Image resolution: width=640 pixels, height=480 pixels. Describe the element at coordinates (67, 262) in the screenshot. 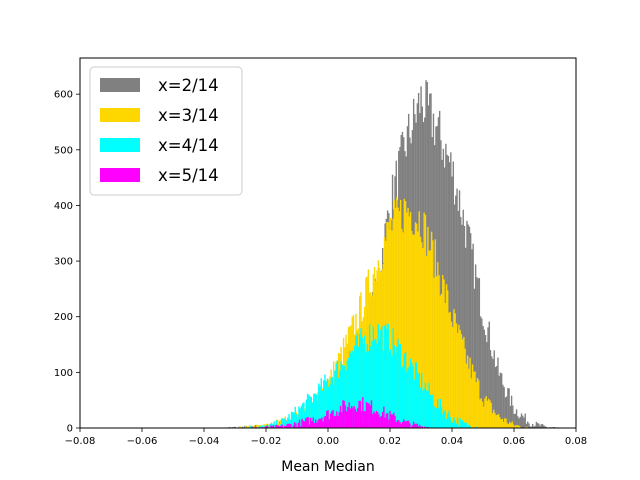

I see `y-axis-ticks: 0 100 200 300 400 500 600` at that location.